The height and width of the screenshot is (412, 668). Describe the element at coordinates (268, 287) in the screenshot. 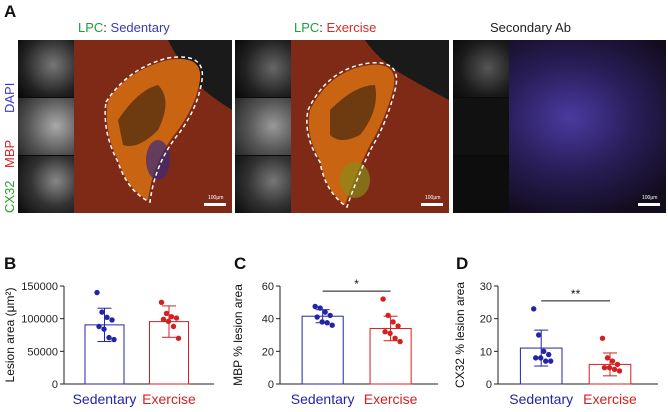

I see `y-tick-label: 60` at that location.